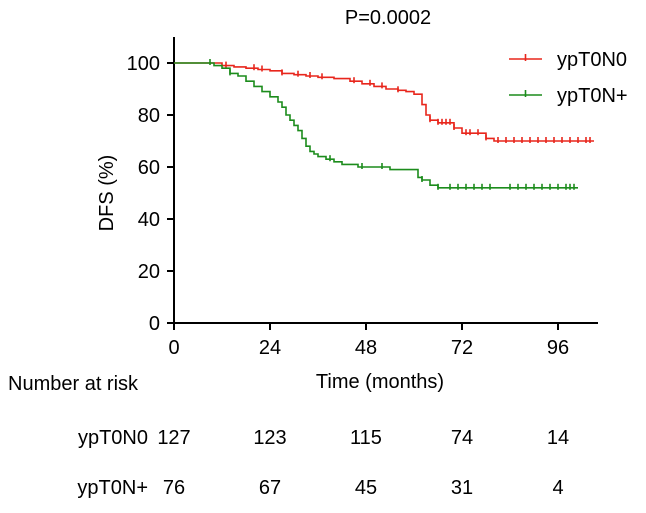 The width and height of the screenshot is (646, 513). Describe the element at coordinates (173, 348) in the screenshot. I see `x-tick-label: 0` at that location.